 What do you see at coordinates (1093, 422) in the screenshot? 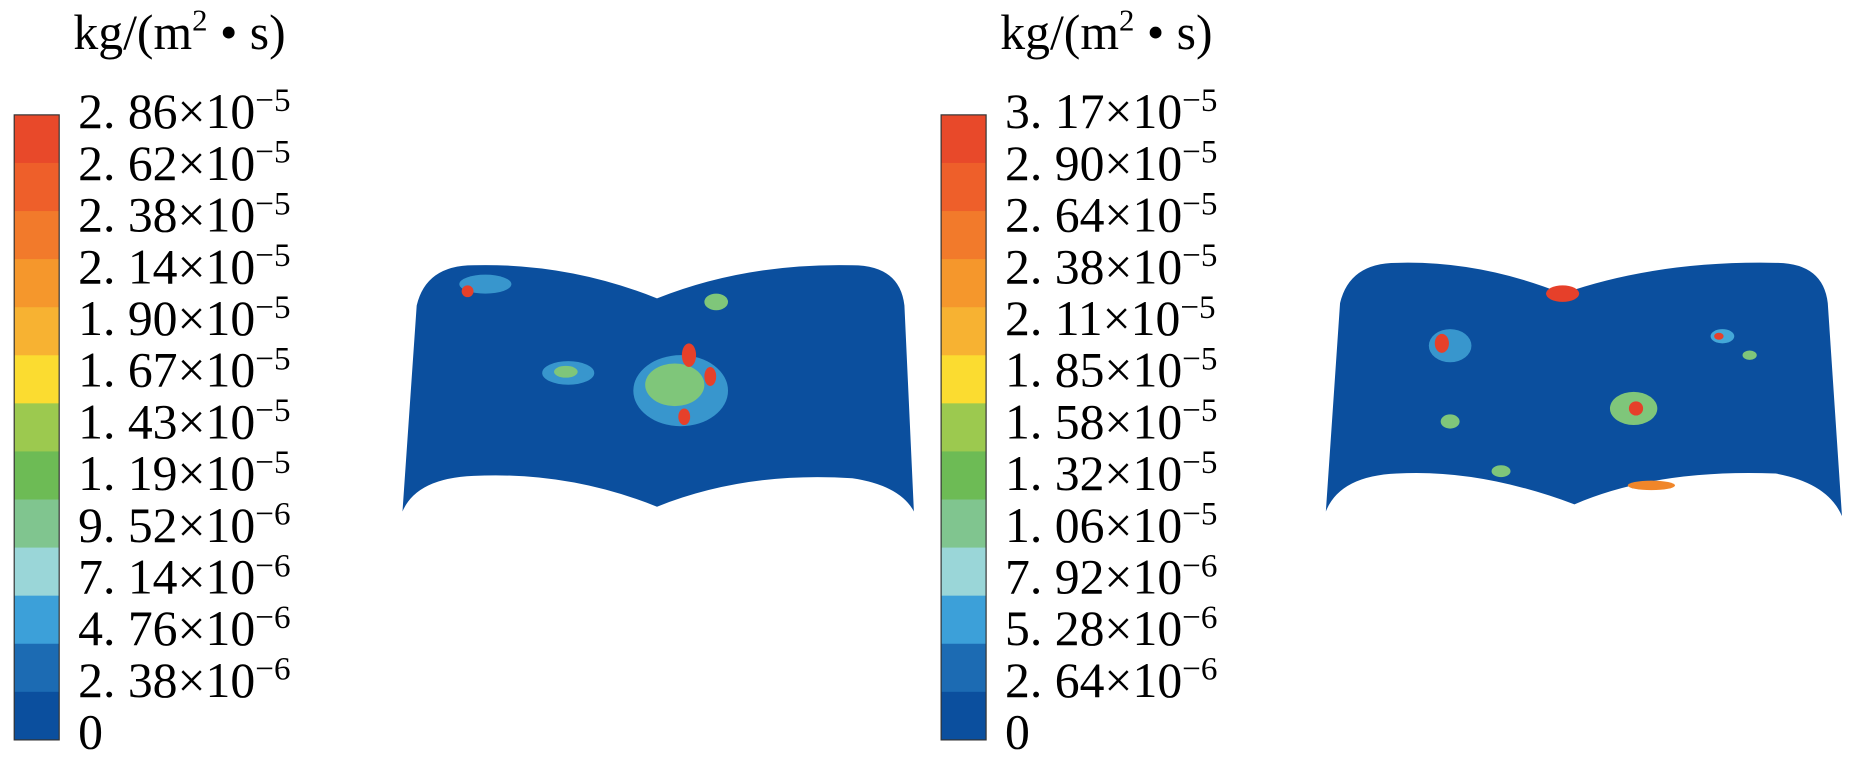
I see `level-label: 1. 58×10` at bounding box center [1093, 422].